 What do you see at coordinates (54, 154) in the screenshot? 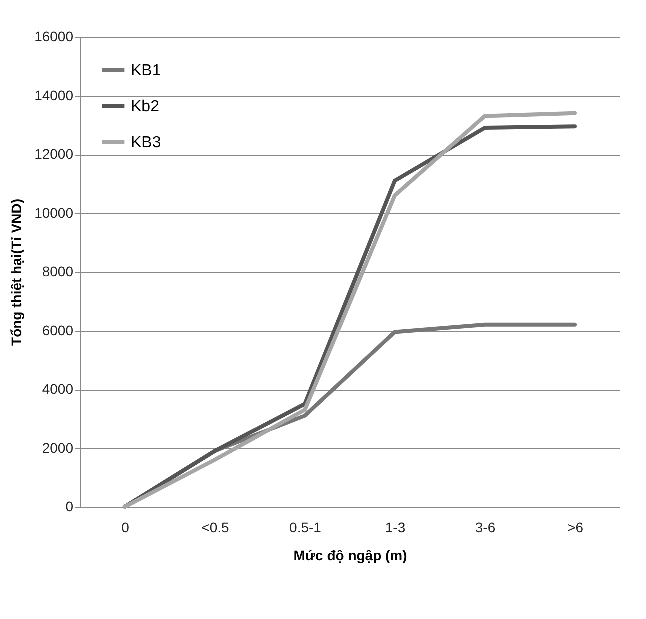
I see `y-tick-label: 12000` at bounding box center [54, 154].